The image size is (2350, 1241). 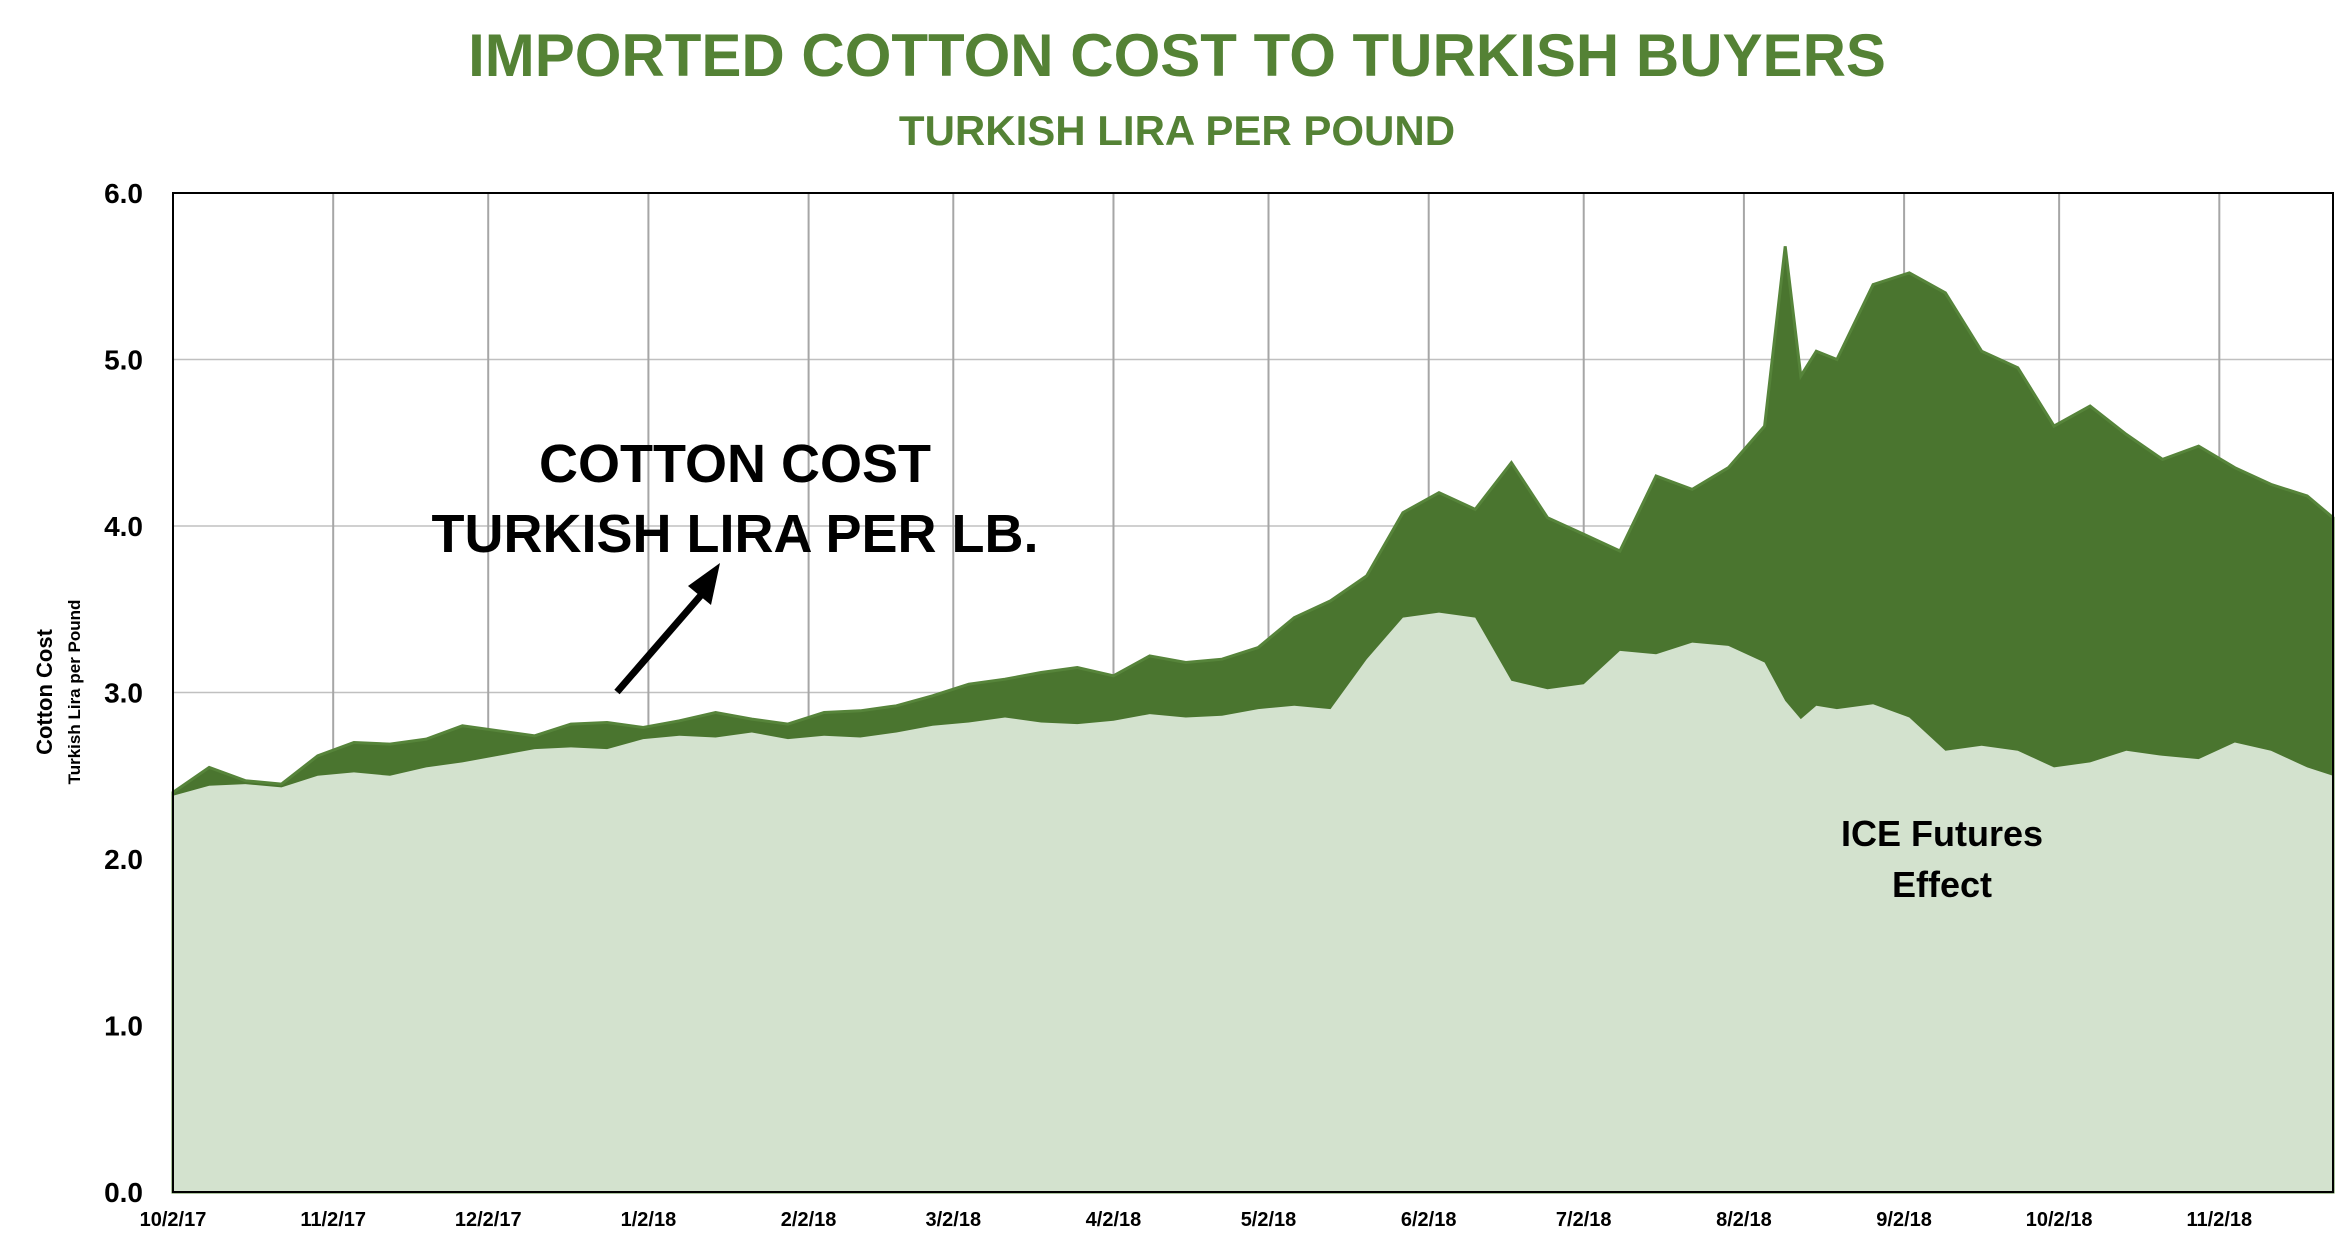 I want to click on y-tick-label: 6.0, so click(x=123, y=193).